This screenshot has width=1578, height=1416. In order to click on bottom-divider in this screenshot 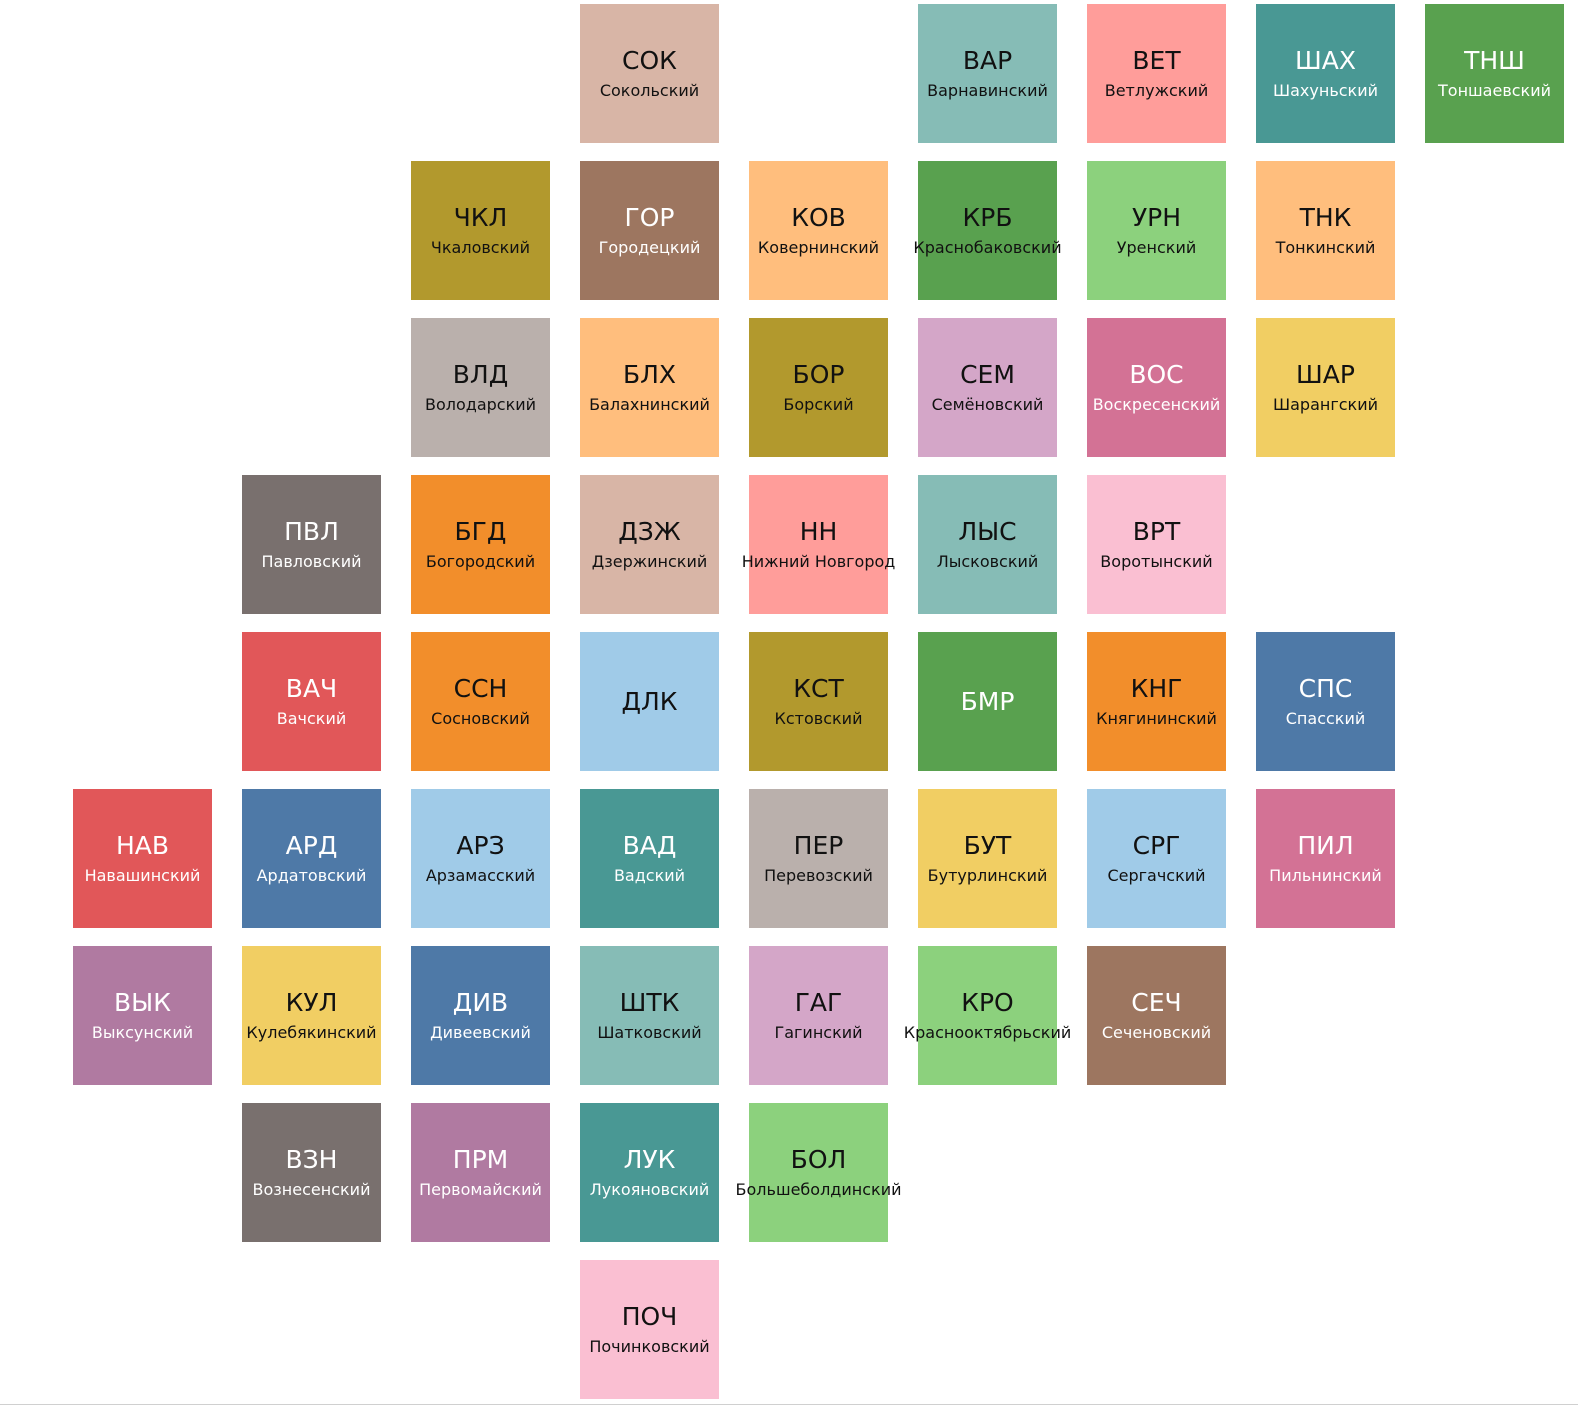, I will do `click(789, 1404)`.